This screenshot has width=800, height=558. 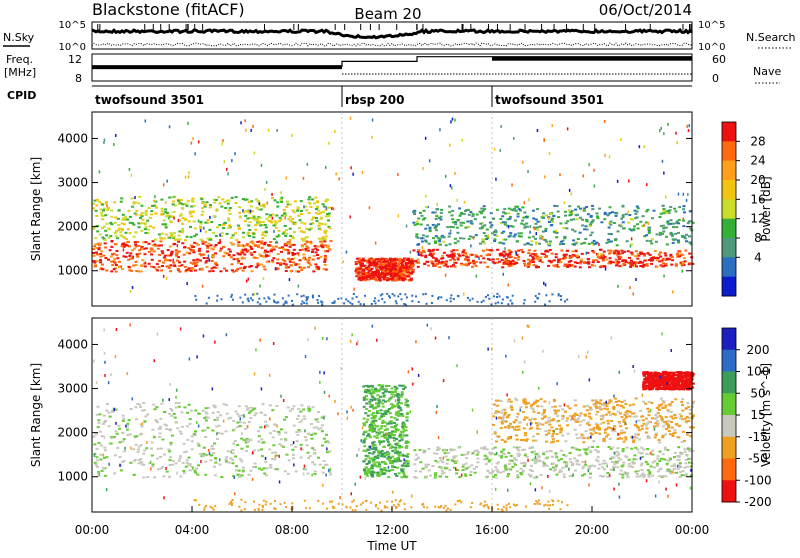 What do you see at coordinates (374, 100) in the screenshot?
I see `cpid-segment-label: rbsp 200` at bounding box center [374, 100].